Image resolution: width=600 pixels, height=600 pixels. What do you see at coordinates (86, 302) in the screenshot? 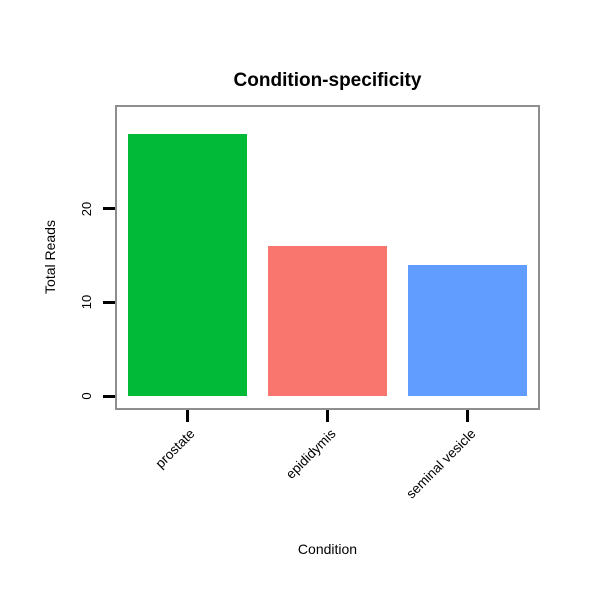
I see `y-tick-label: 10` at bounding box center [86, 302].